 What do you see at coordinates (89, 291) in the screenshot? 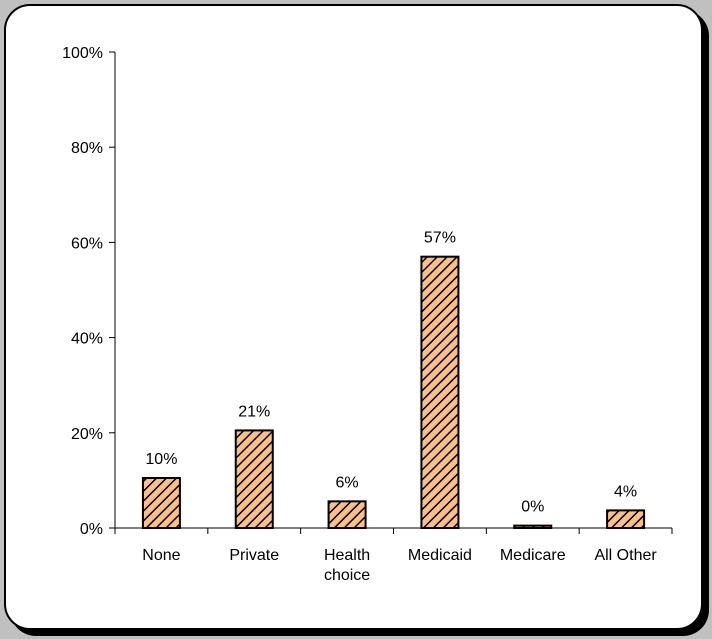
I see `y-axis: 0% 20% 40% 60% 80% 100%` at bounding box center [89, 291].